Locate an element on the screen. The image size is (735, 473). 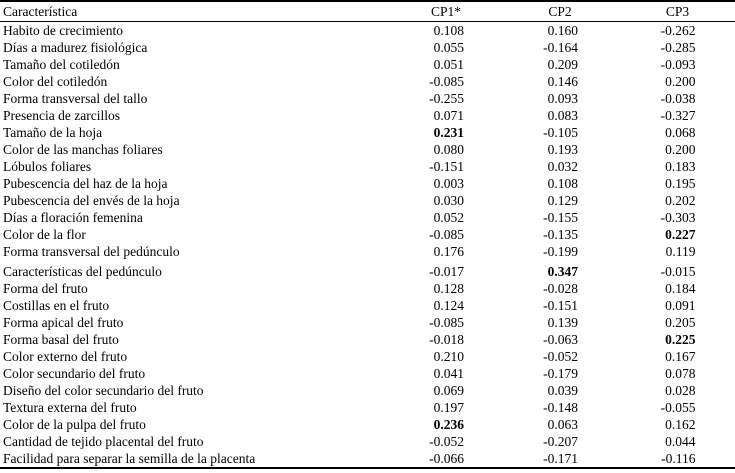
cell-caracteristica: Tamaño del cotiledón is located at coordinates (61, 64).